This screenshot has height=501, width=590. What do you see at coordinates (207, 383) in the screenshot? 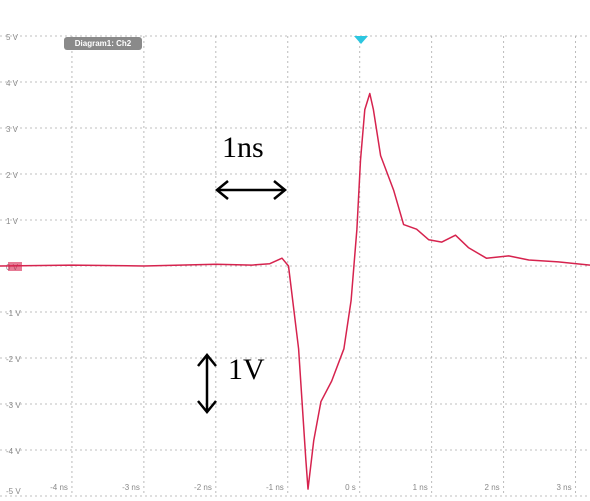
I see `volt-arrow` at bounding box center [207, 383].